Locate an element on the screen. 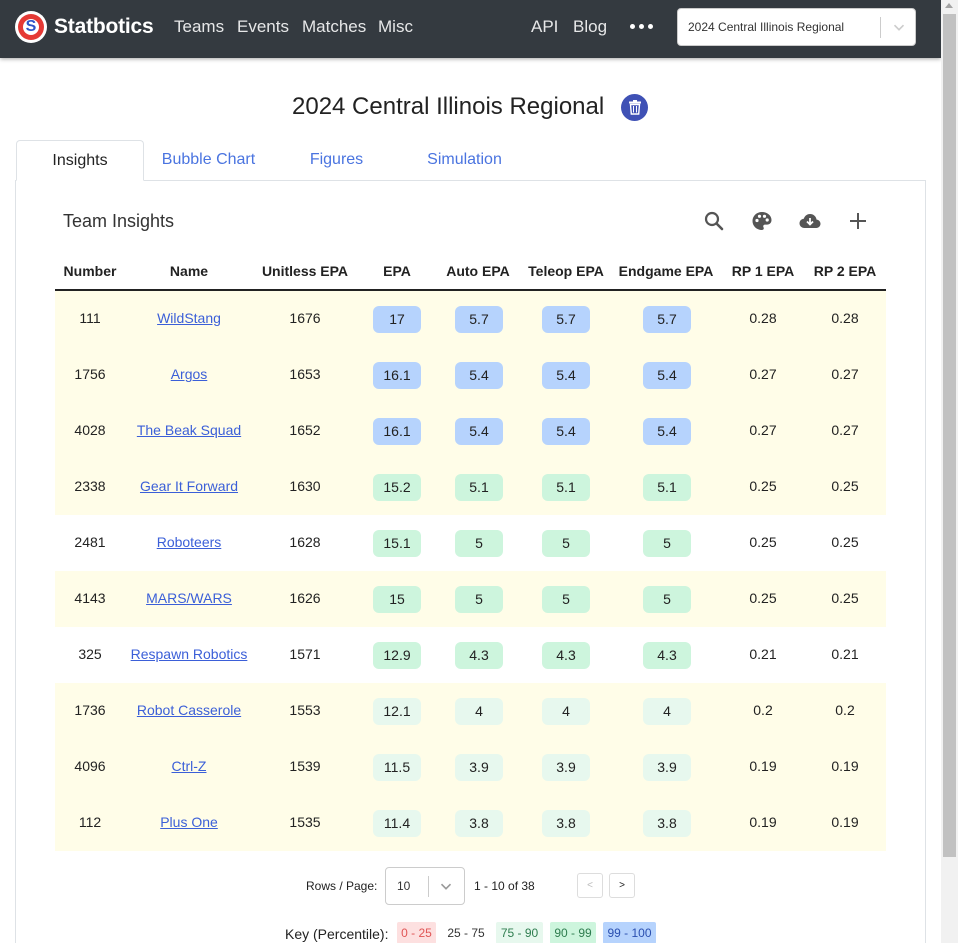 The width and height of the screenshot is (958, 943). key-chip-25-75: 25 - 75 is located at coordinates (466, 933).